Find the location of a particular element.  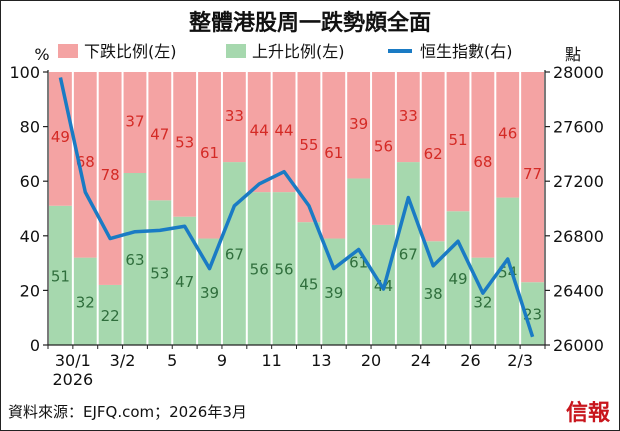

bar-label-declining: 77 is located at coordinates (532, 174).